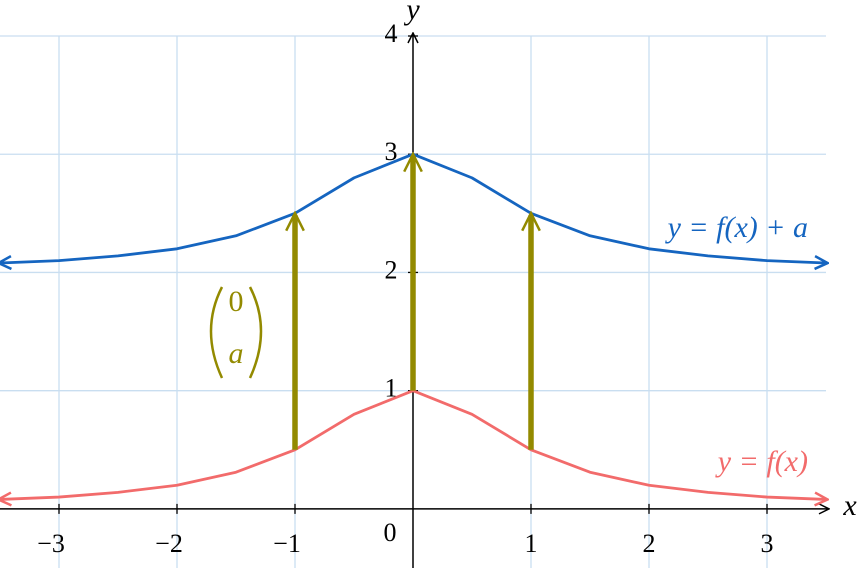 The image size is (860, 568). I want to click on x-tick-label: 2, so click(649, 543).